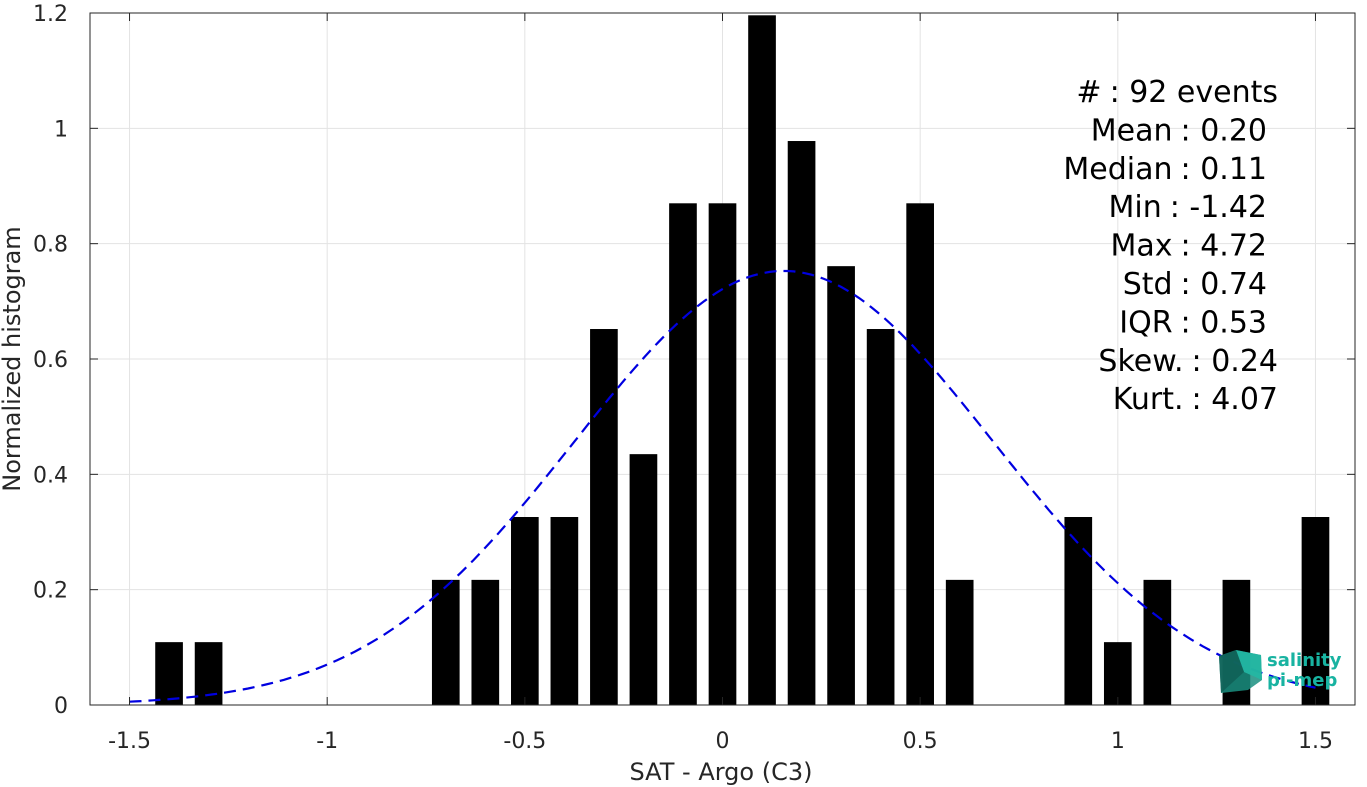 The width and height of the screenshot is (1367, 787). Describe the element at coordinates (1132, 130) in the screenshot. I see `stat-key: Mean` at that location.